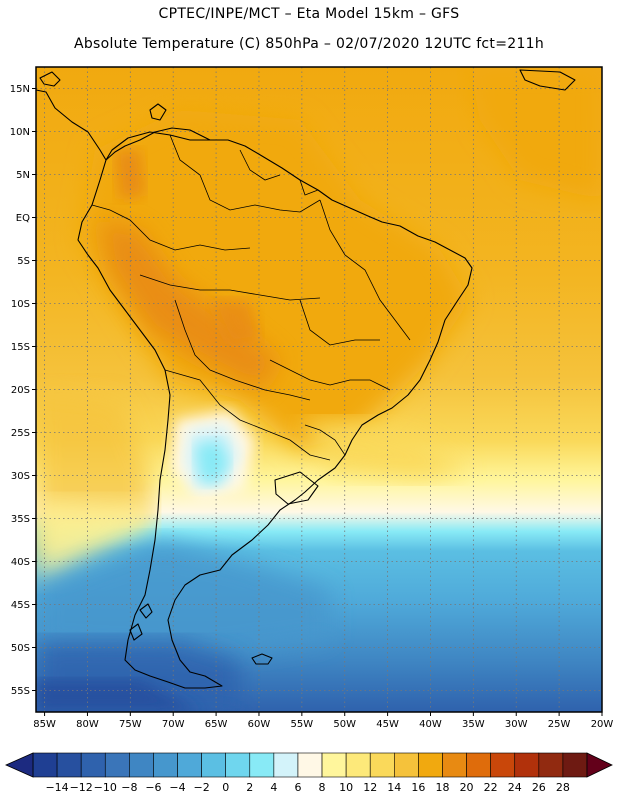  Describe the element at coordinates (20, 304) in the screenshot. I see `latitude-label: 10S` at that location.